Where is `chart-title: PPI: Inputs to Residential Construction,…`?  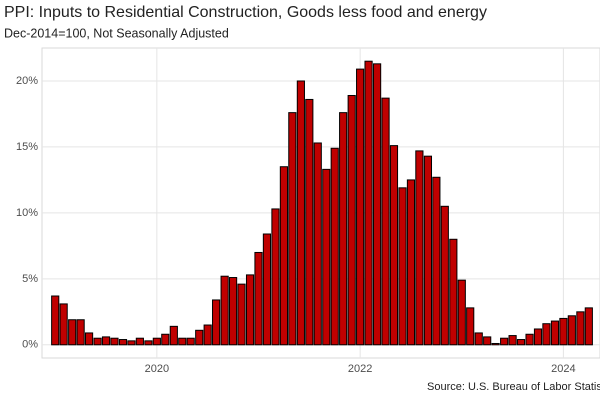
chart-title: PPI: Inputs to Residential Construction,… is located at coordinates (245, 12).